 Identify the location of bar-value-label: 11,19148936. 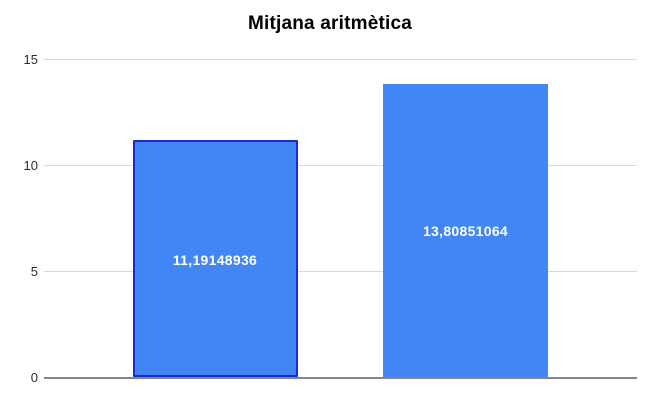
(215, 260).